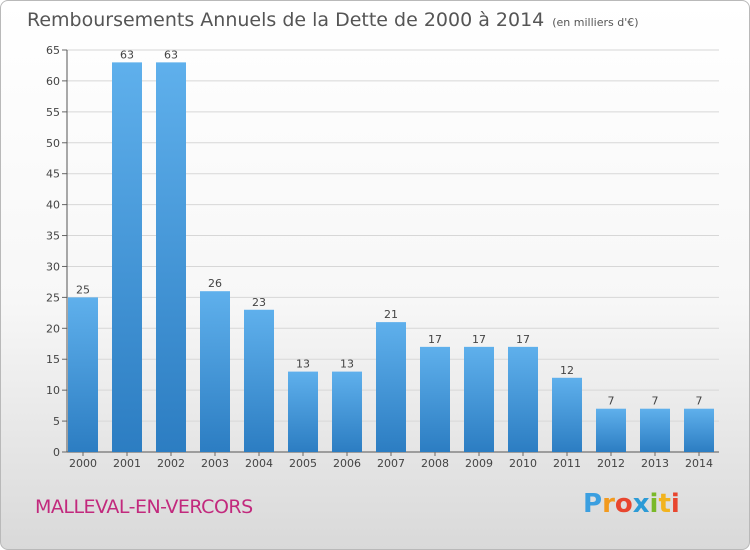 Image resolution: width=750 pixels, height=550 pixels. Describe the element at coordinates (593, 504) in the screenshot. I see `logo-letter: P` at that location.